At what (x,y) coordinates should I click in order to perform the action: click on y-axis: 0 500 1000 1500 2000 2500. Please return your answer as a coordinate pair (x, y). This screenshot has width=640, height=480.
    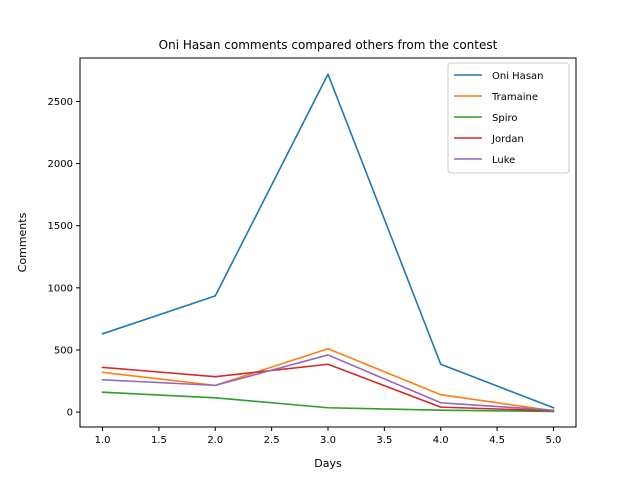
    Looking at the image, I should click on (64, 258).